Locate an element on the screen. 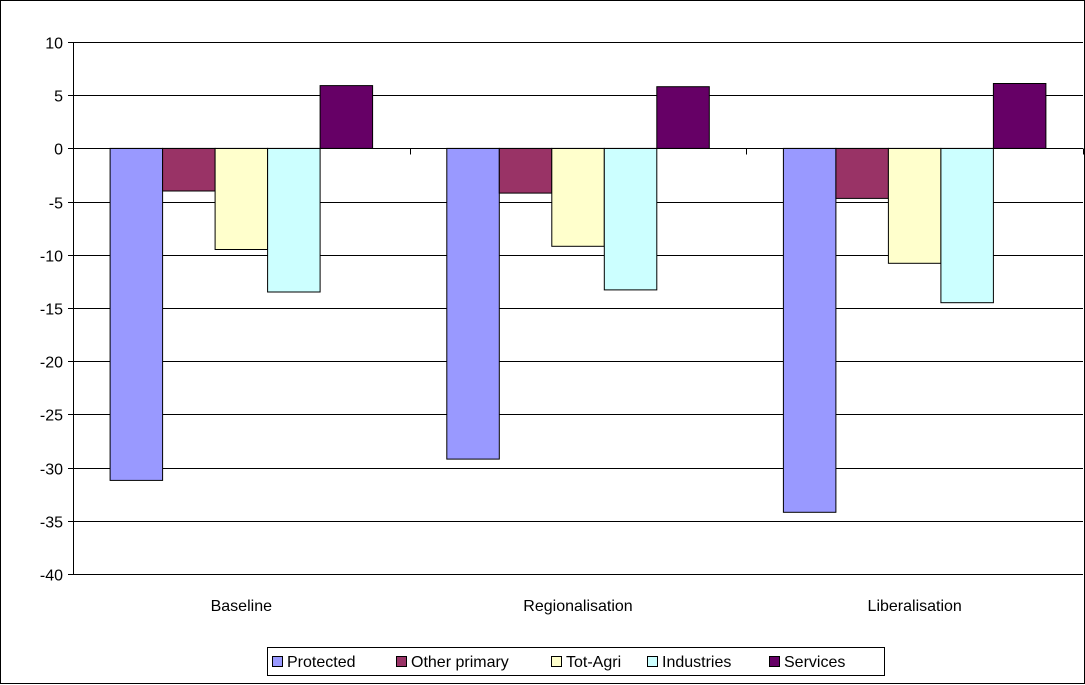 The width and height of the screenshot is (1085, 685). y-tick-label: -10 is located at coordinates (51, 257).